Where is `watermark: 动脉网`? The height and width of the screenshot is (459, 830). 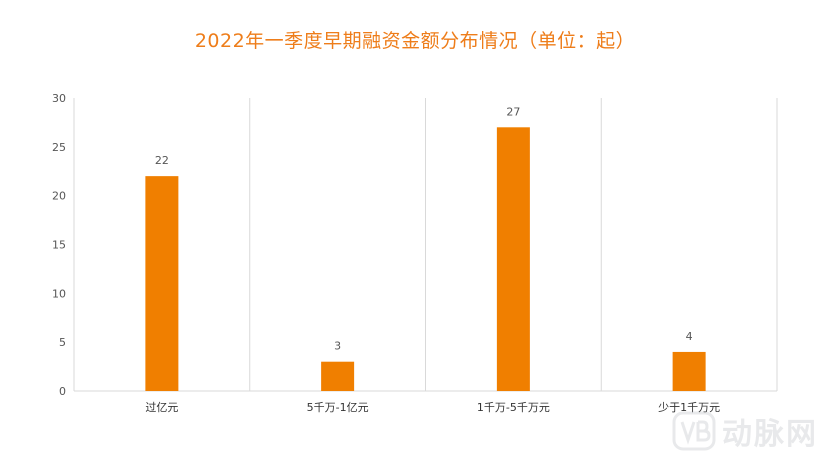
watermark: 动脉网 is located at coordinates (745, 431).